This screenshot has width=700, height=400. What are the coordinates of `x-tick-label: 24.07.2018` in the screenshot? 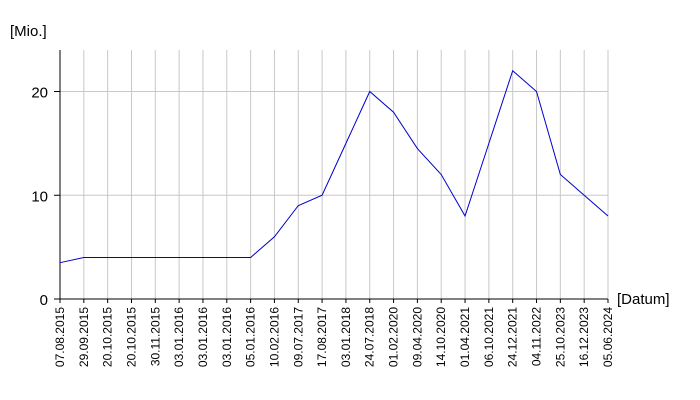 It's located at (370, 337).